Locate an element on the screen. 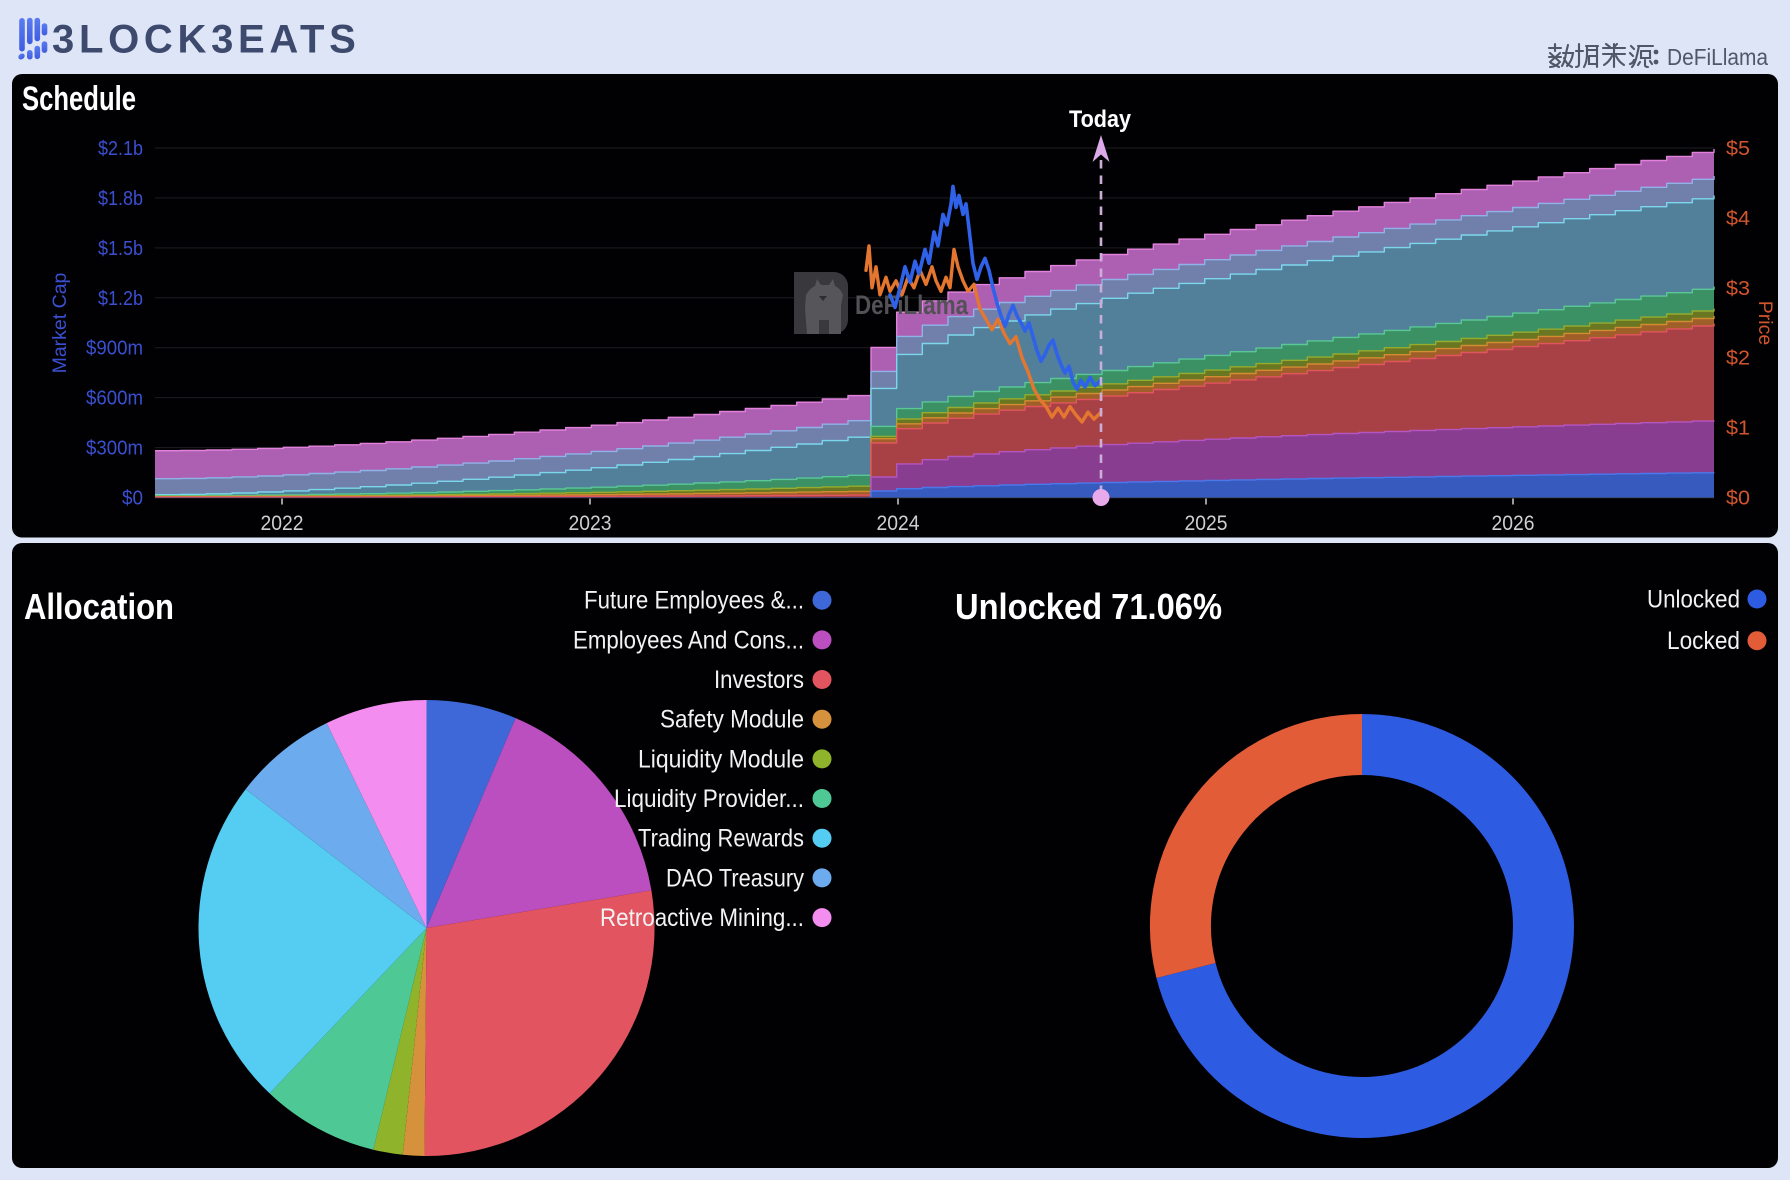 The height and width of the screenshot is (1180, 1790). svg-text: $5 is located at coordinates (1738, 149).